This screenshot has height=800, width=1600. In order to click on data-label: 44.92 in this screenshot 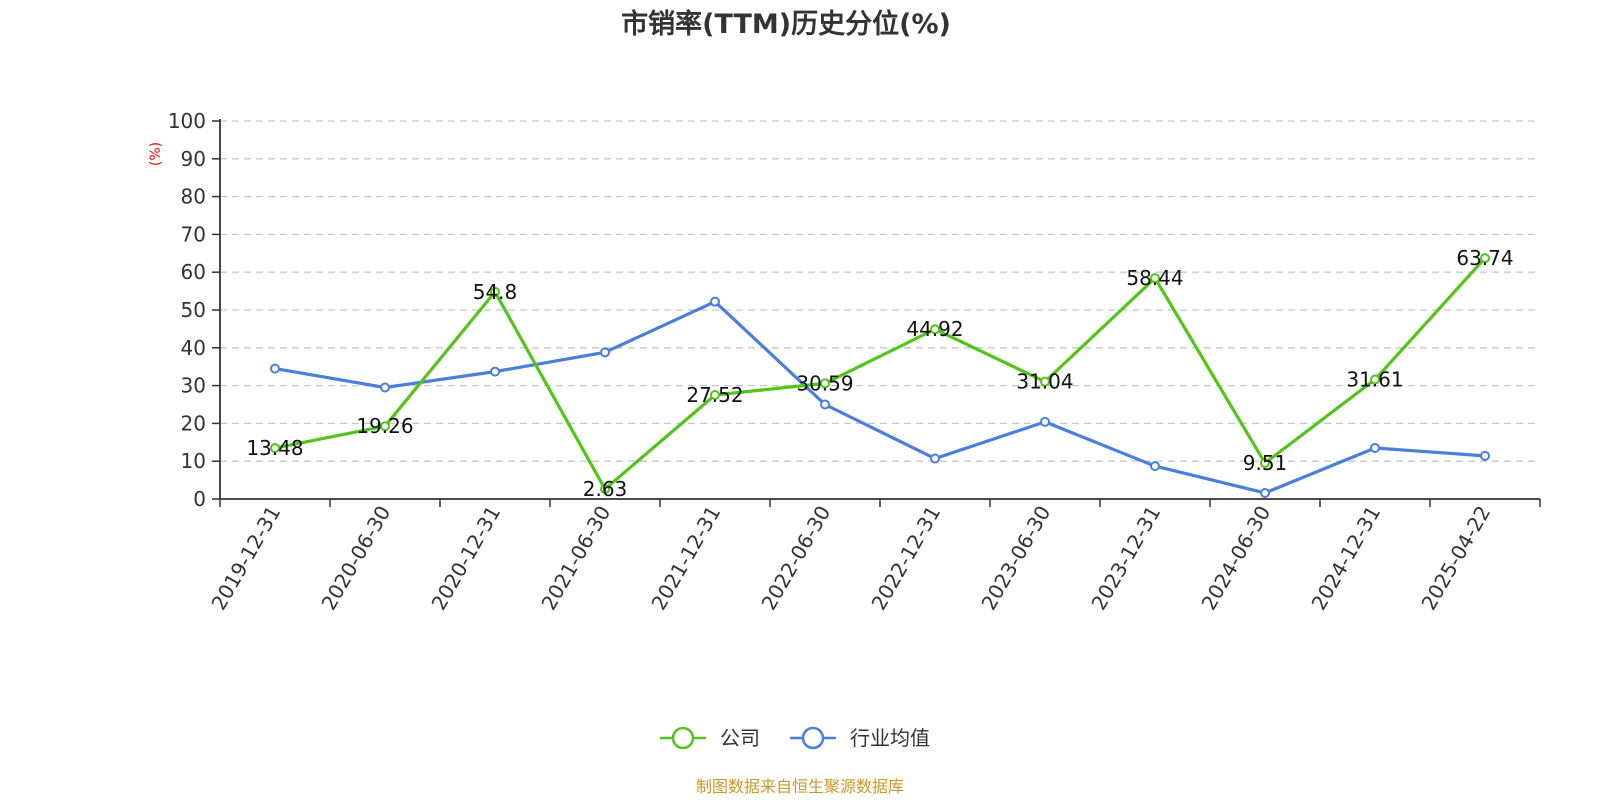, I will do `click(934, 329)`.